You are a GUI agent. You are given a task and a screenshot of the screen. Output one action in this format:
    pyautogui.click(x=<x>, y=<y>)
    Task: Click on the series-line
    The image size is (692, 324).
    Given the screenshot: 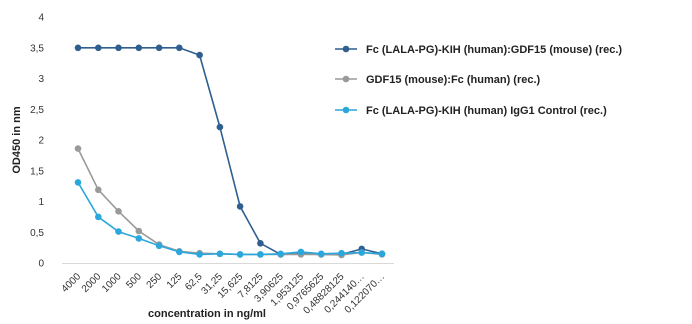 What is the action you would take?
    pyautogui.click(x=230, y=218)
    